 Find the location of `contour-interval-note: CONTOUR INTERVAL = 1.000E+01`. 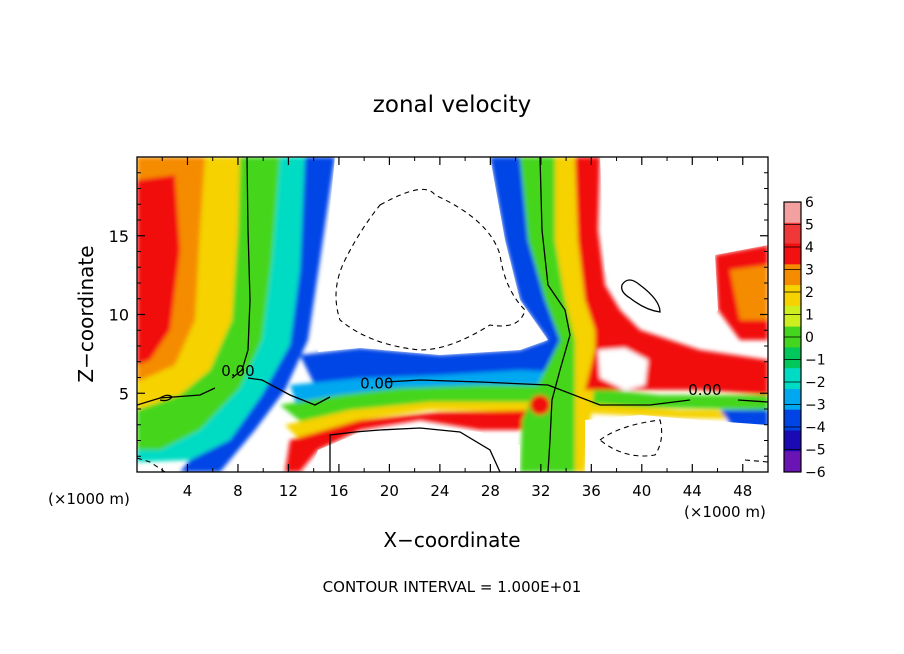

contour-interval-note: CONTOUR INTERVAL = 1.000E+01 is located at coordinates (452, 587).